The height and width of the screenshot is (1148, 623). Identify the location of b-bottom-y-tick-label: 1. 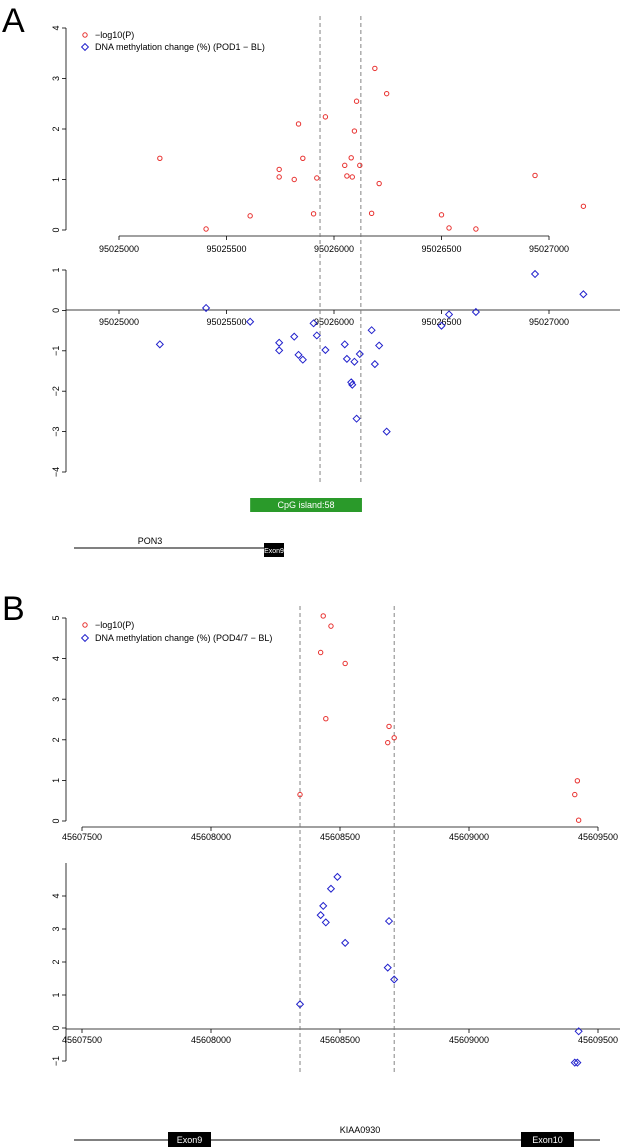
(56, 994).